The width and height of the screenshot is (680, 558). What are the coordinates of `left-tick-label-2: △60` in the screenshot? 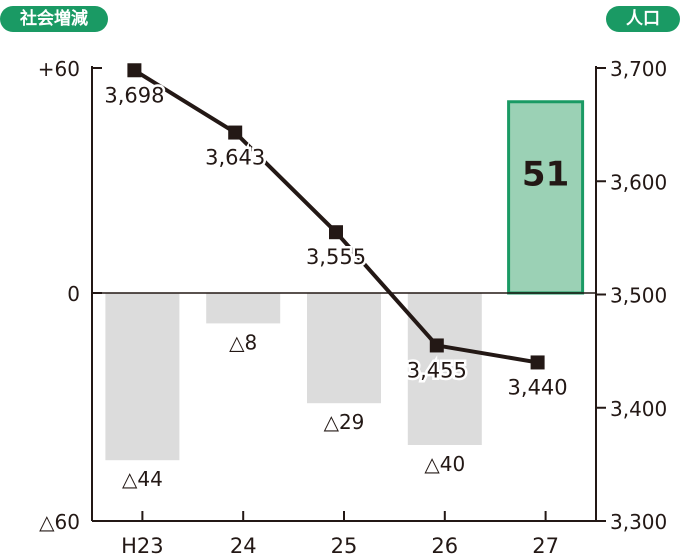 It's located at (59, 522).